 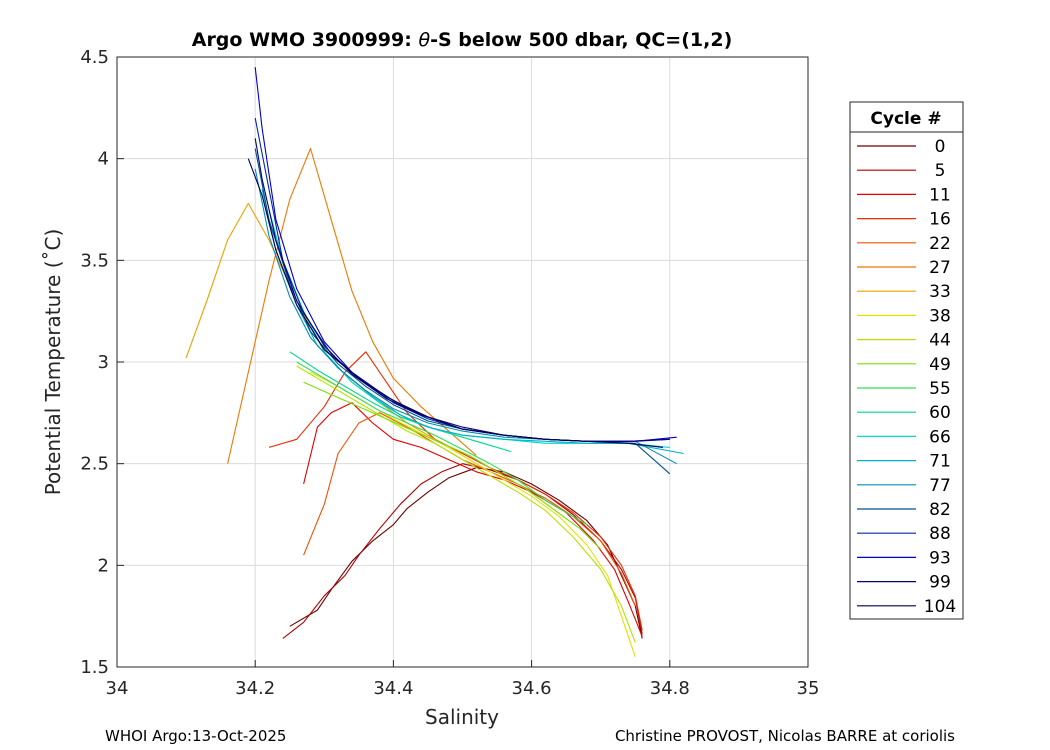 I want to click on legend-label: 93, so click(x=940, y=558).